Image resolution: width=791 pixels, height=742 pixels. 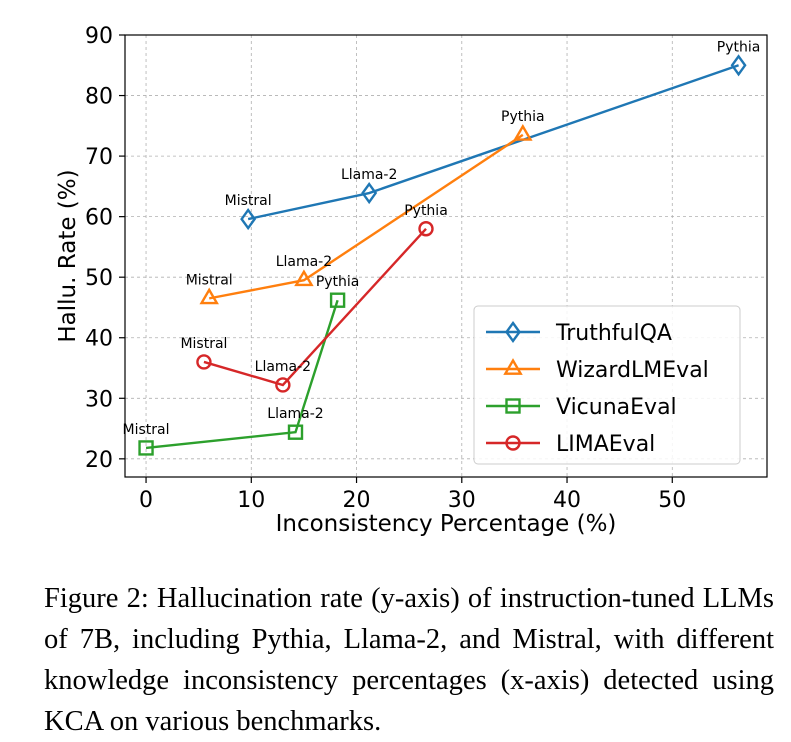 What do you see at coordinates (99, 399) in the screenshot?
I see `y-tick-label: 30` at bounding box center [99, 399].